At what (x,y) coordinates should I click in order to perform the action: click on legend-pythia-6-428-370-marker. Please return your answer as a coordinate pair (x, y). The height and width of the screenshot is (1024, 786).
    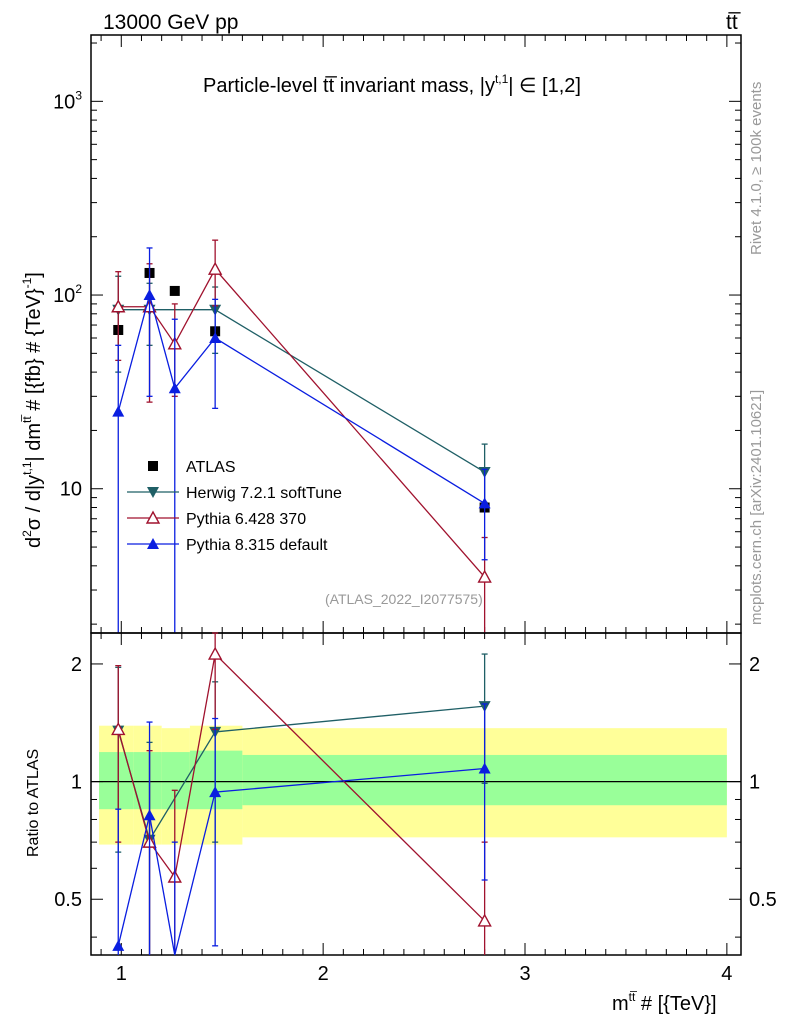
    Looking at the image, I should click on (153, 517).